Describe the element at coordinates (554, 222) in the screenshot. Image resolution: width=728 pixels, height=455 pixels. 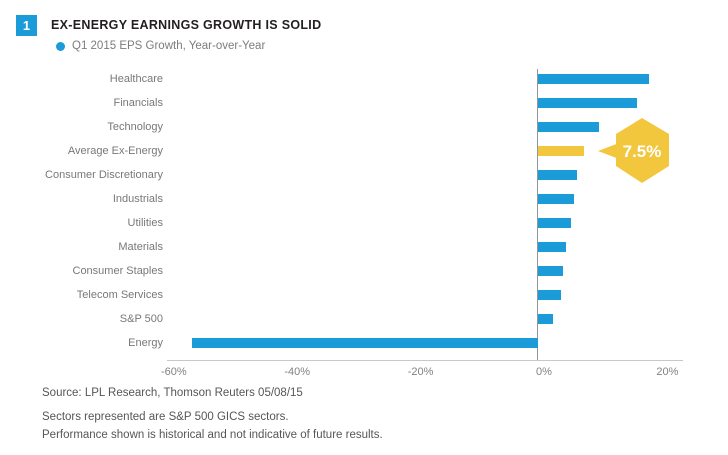
I see `bar-utilities` at that location.